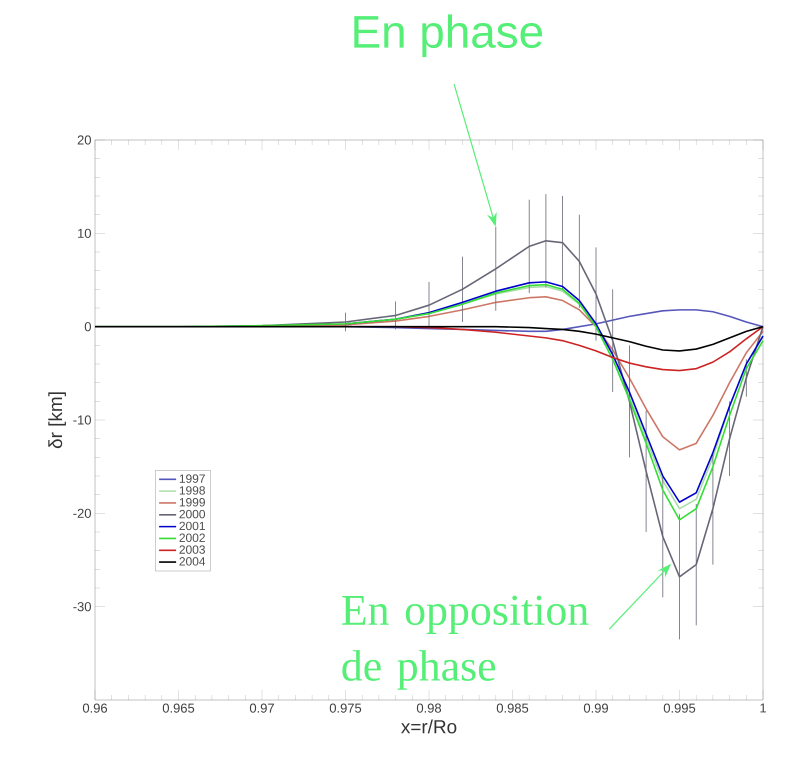  I want to click on x-tick-label: 0.985, so click(512, 708).